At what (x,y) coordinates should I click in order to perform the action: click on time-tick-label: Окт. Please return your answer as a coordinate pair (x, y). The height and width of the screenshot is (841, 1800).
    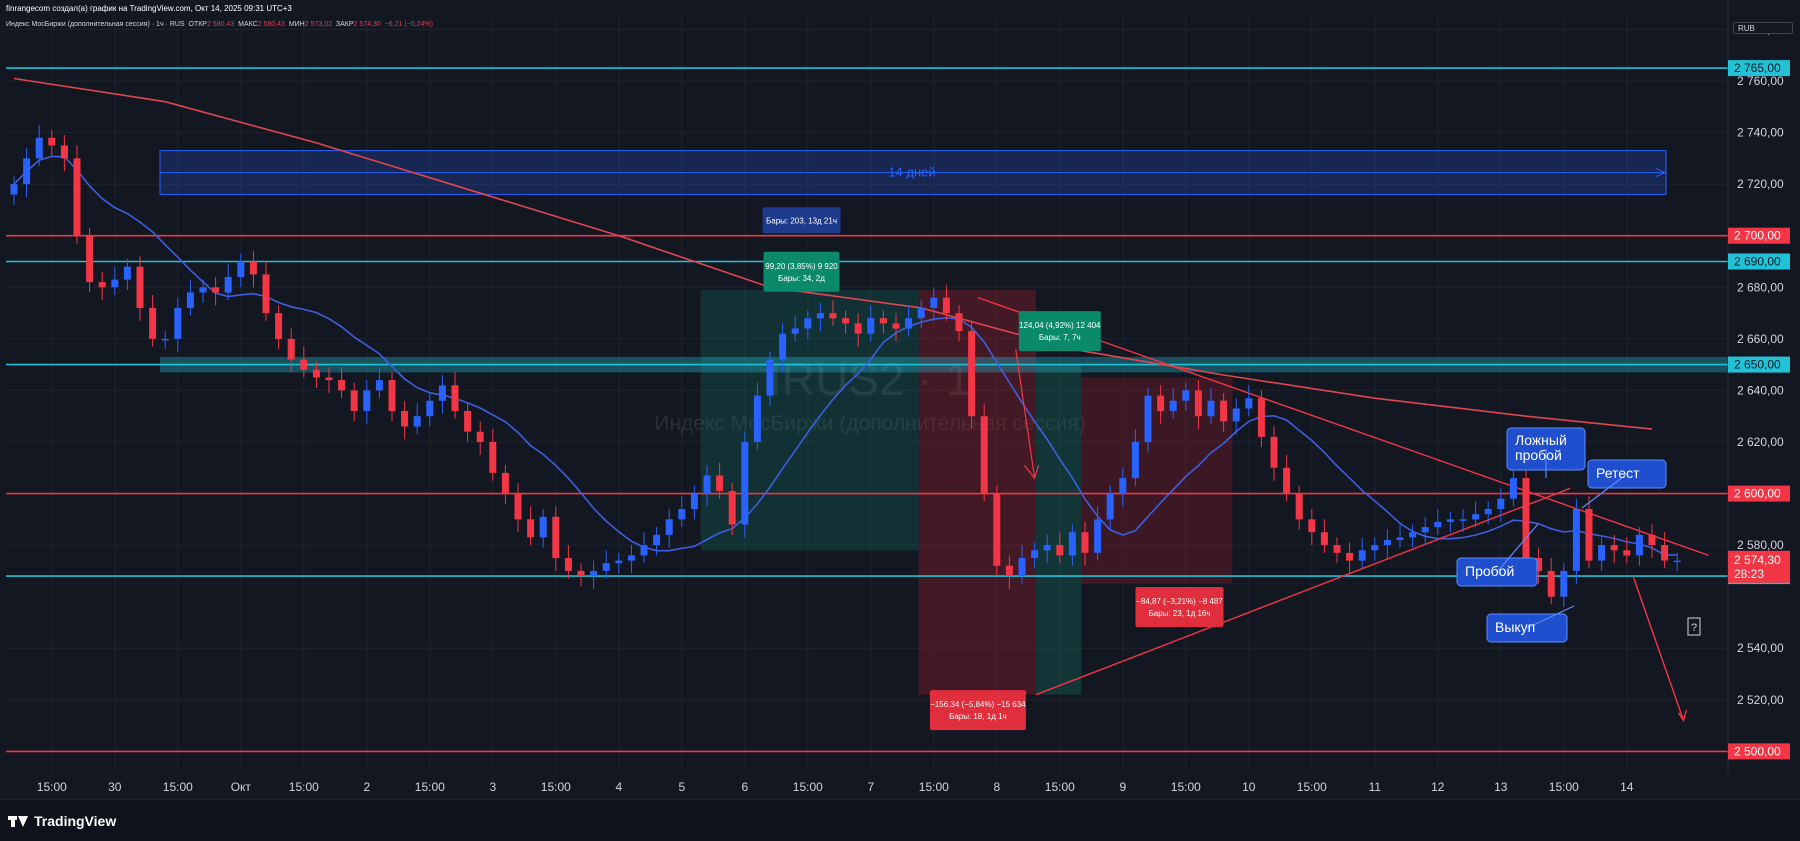
    Looking at the image, I should click on (241, 787).